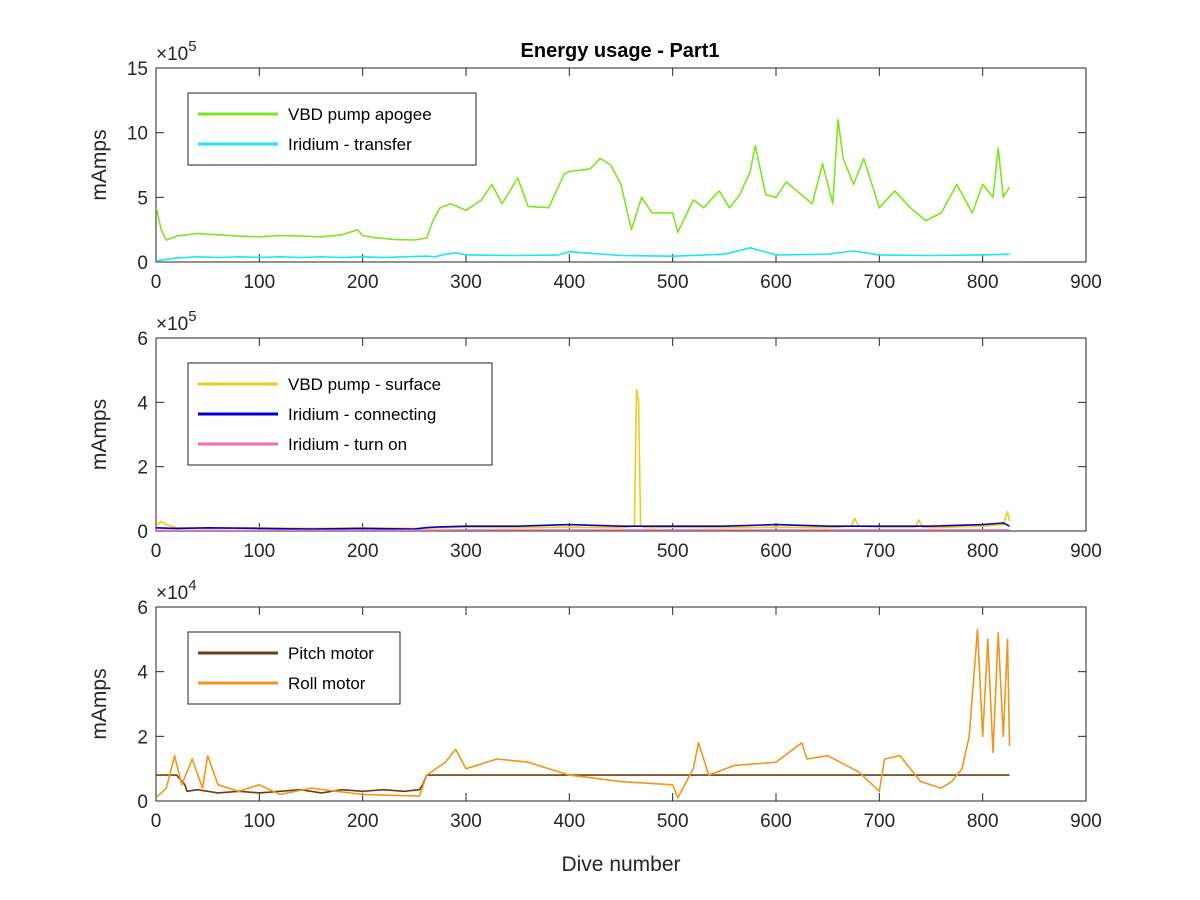 The image size is (1200, 900). I want to click on legend-label-2: Iridium - connecting, so click(362, 414).